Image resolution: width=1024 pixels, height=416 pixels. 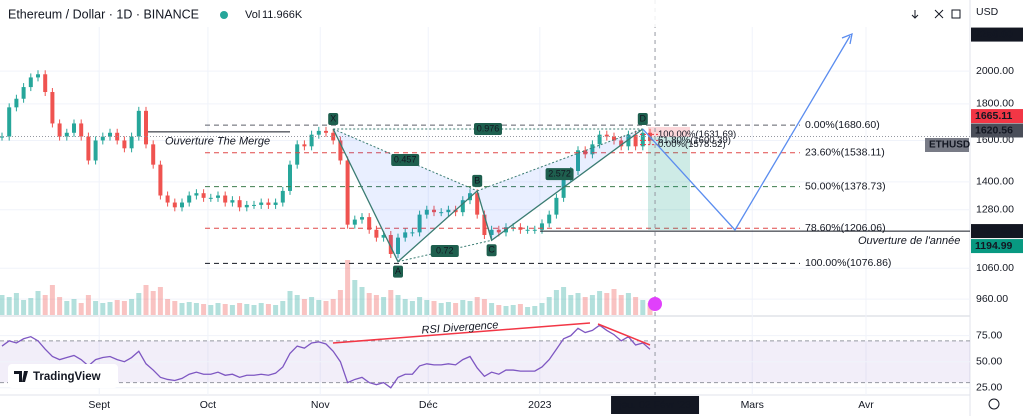 What do you see at coordinates (669, 132) in the screenshot?
I see `risk-zone` at bounding box center [669, 132].